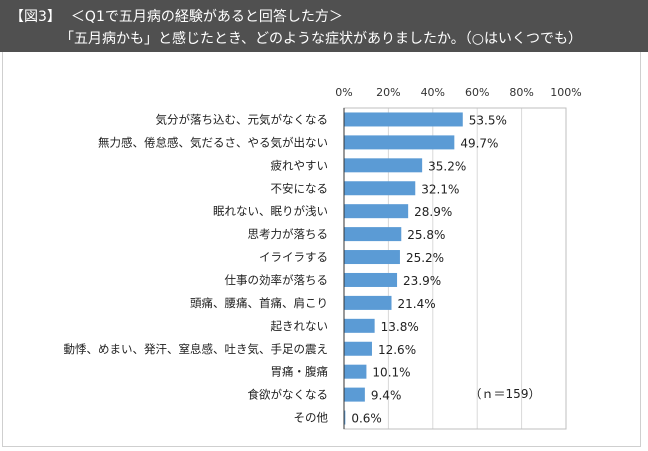 The height and width of the screenshot is (451, 648). What do you see at coordinates (206, 17) in the screenshot?
I see `header-line1: ＜Q1で五月病の経験があると回答した方＞` at bounding box center [206, 17].